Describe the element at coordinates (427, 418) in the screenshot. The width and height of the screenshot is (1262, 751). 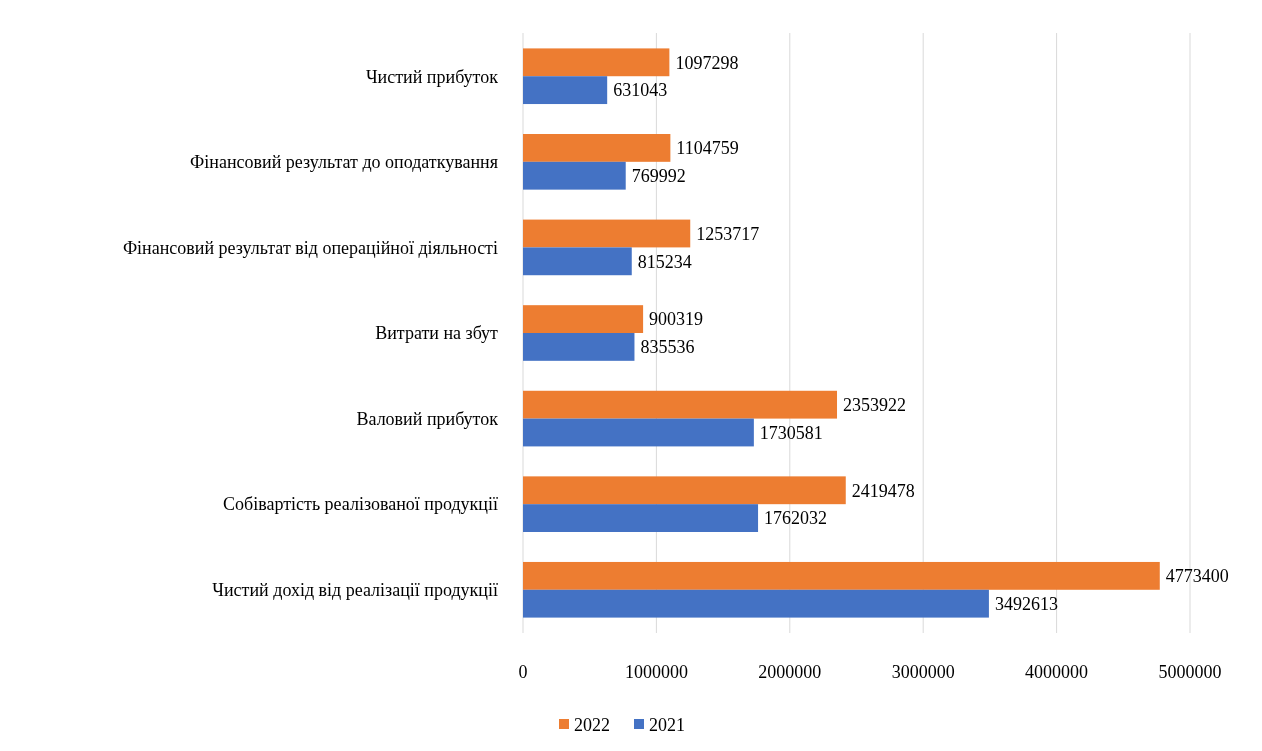
I see `y-tick-label: Валовий прибуток` at that location.